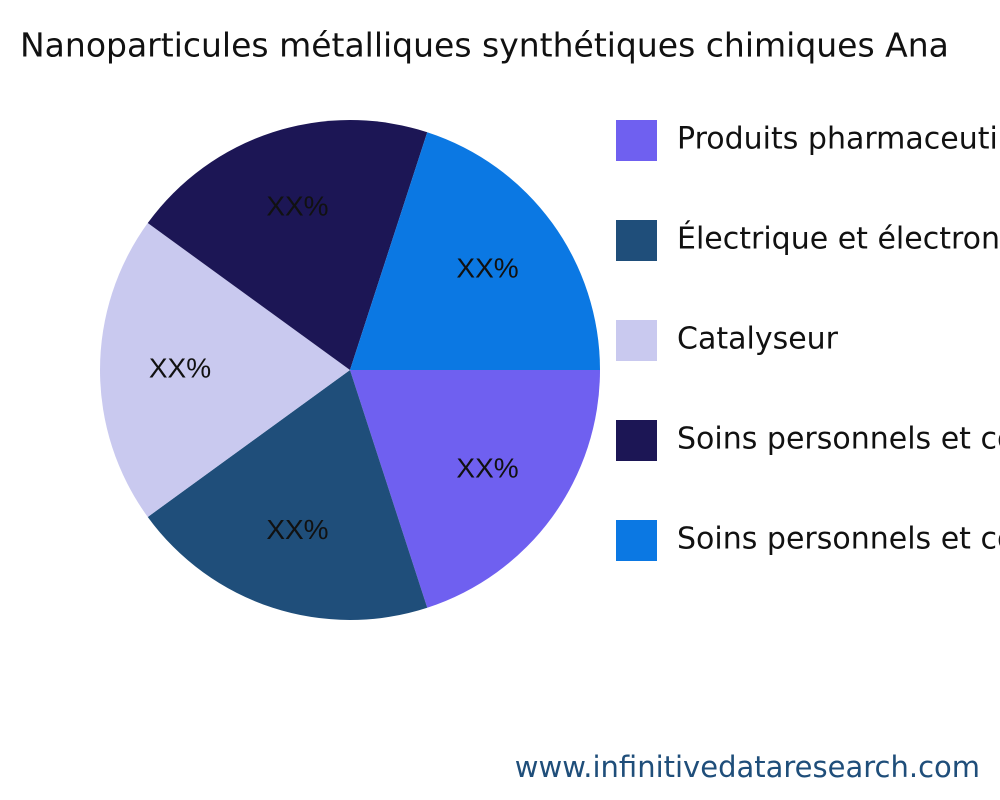  What do you see at coordinates (747, 767) in the screenshot?
I see `footer: www.infinitivedataresearch.com` at bounding box center [747, 767].